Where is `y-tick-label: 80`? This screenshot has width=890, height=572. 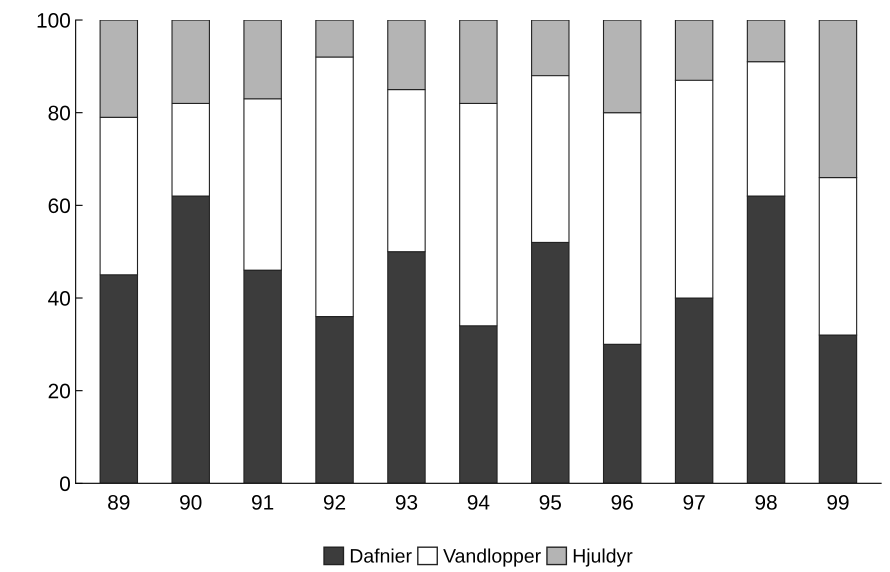
y-tick-label: 80 is located at coordinates (59, 113).